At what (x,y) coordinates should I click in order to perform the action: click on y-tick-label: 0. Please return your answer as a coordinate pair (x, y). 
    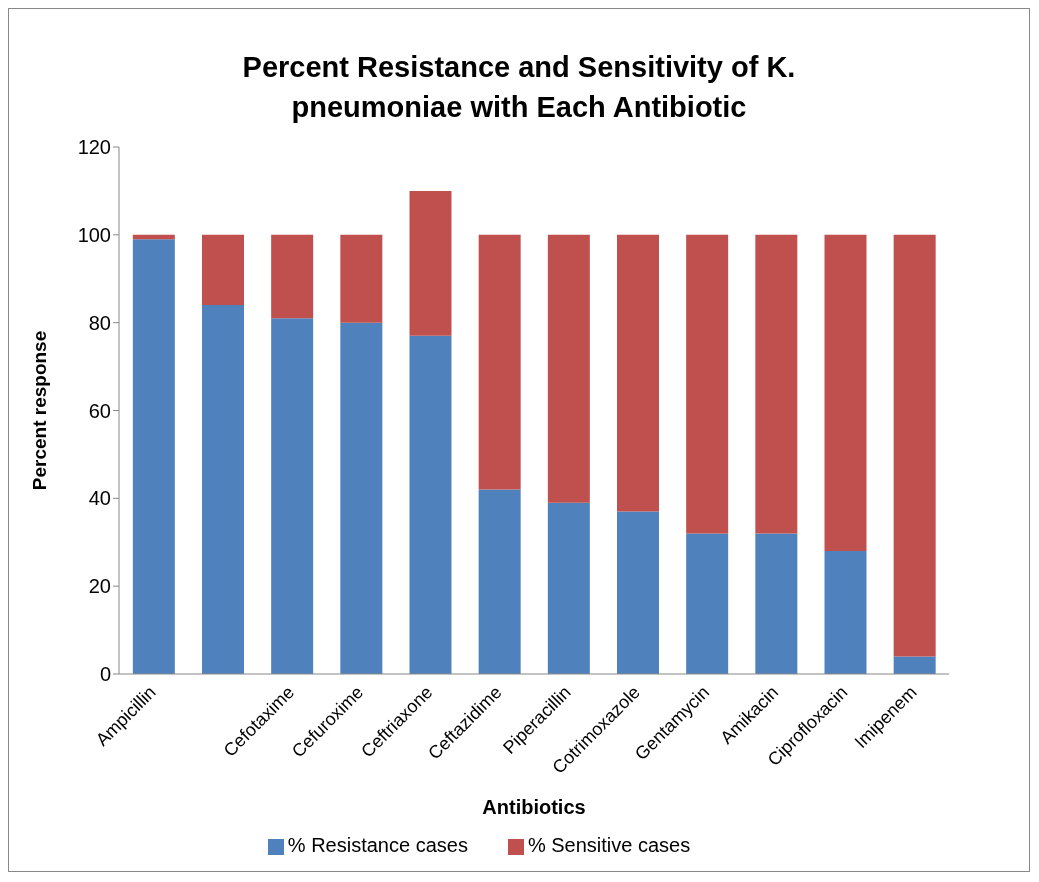
    Looking at the image, I should click on (105, 674).